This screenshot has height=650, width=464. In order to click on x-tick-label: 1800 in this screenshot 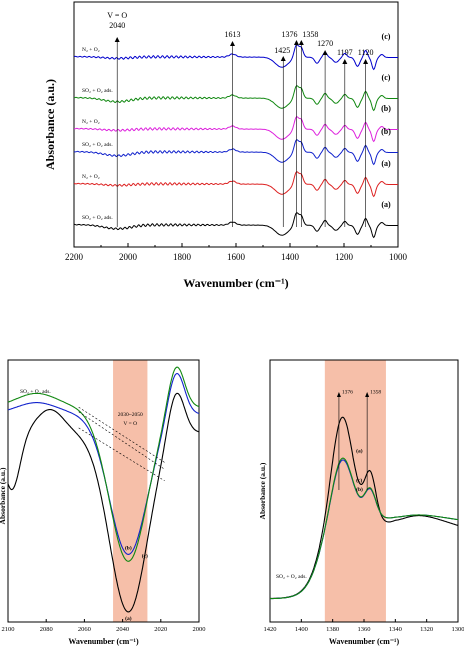, I will do `click(182, 257)`.